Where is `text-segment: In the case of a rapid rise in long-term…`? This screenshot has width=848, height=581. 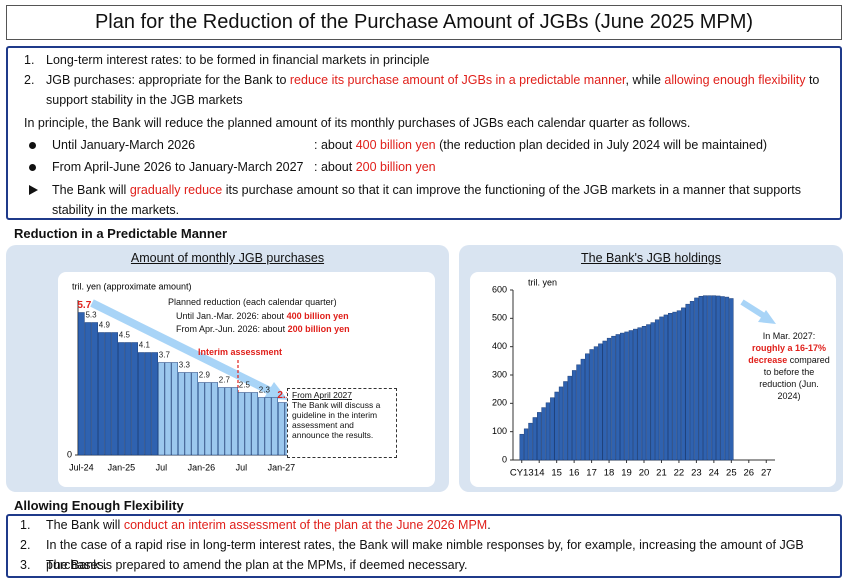 text-segment: In the case of a rapid rise in long-term… is located at coordinates (425, 555).